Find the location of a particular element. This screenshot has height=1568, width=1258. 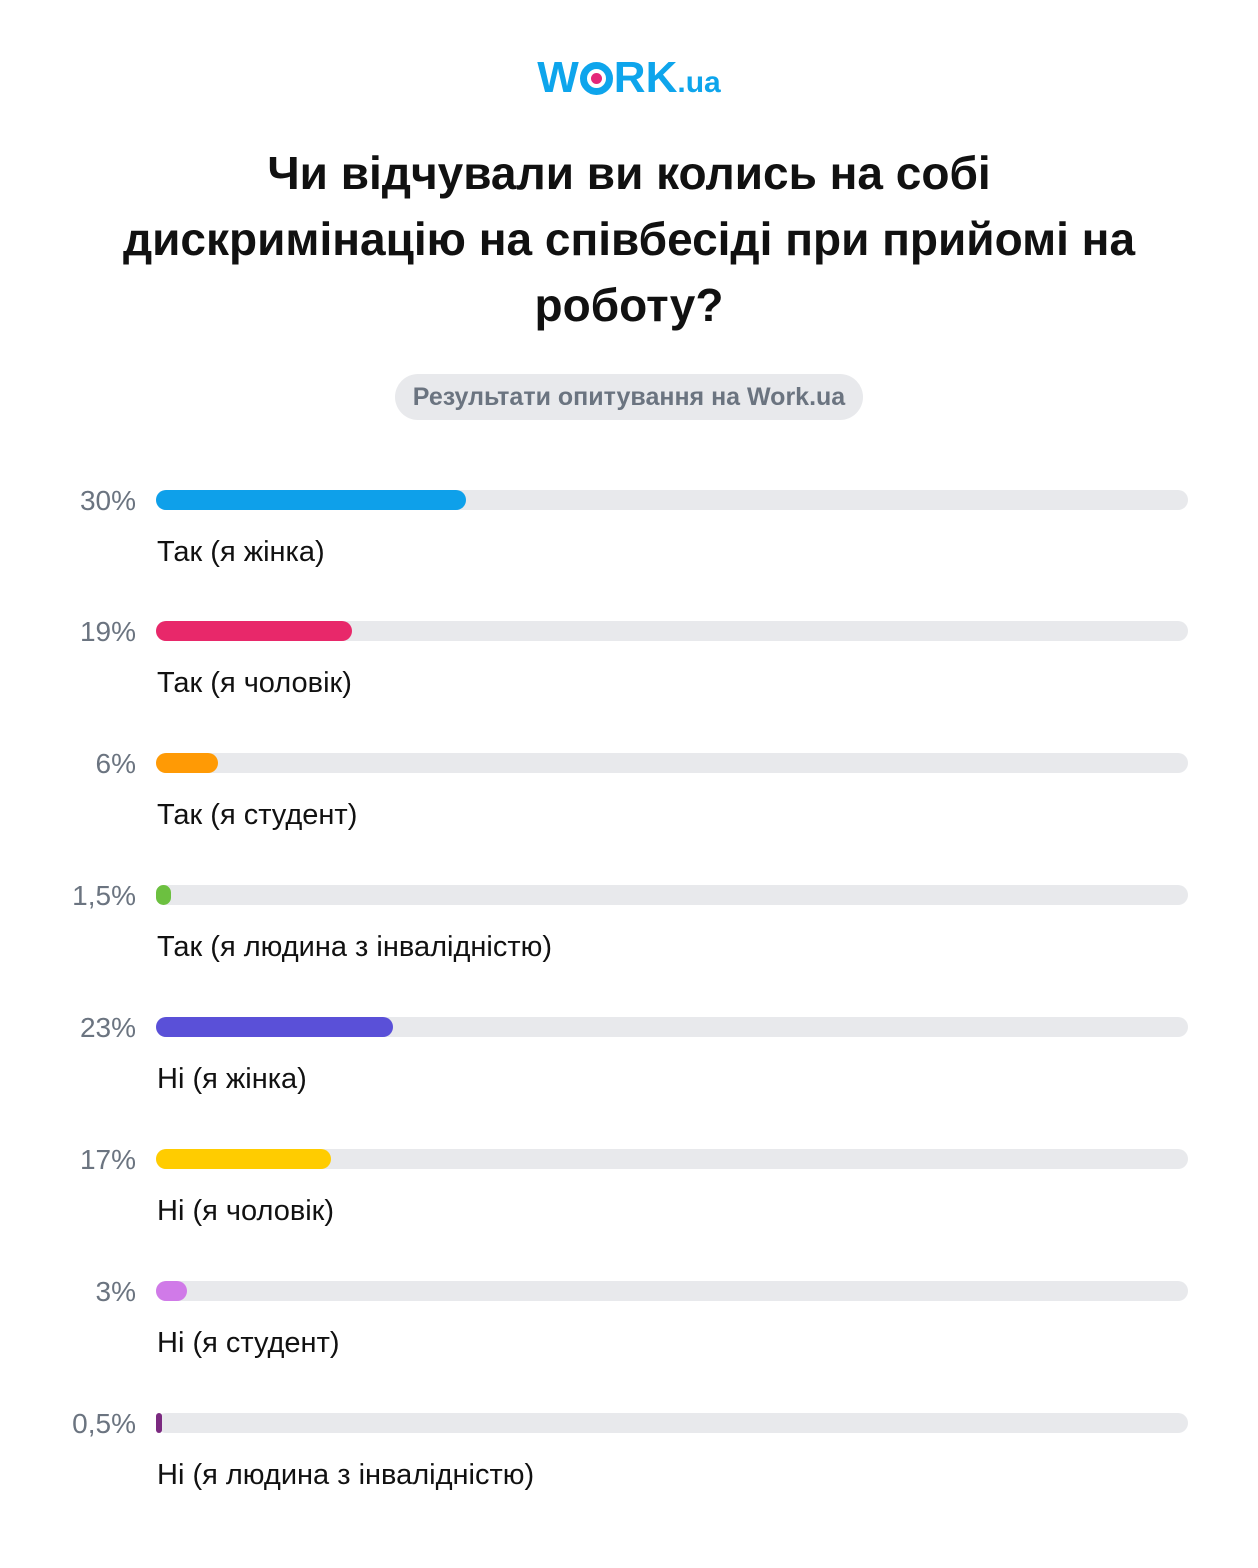

percent-label: 3% is located at coordinates (115, 1291).